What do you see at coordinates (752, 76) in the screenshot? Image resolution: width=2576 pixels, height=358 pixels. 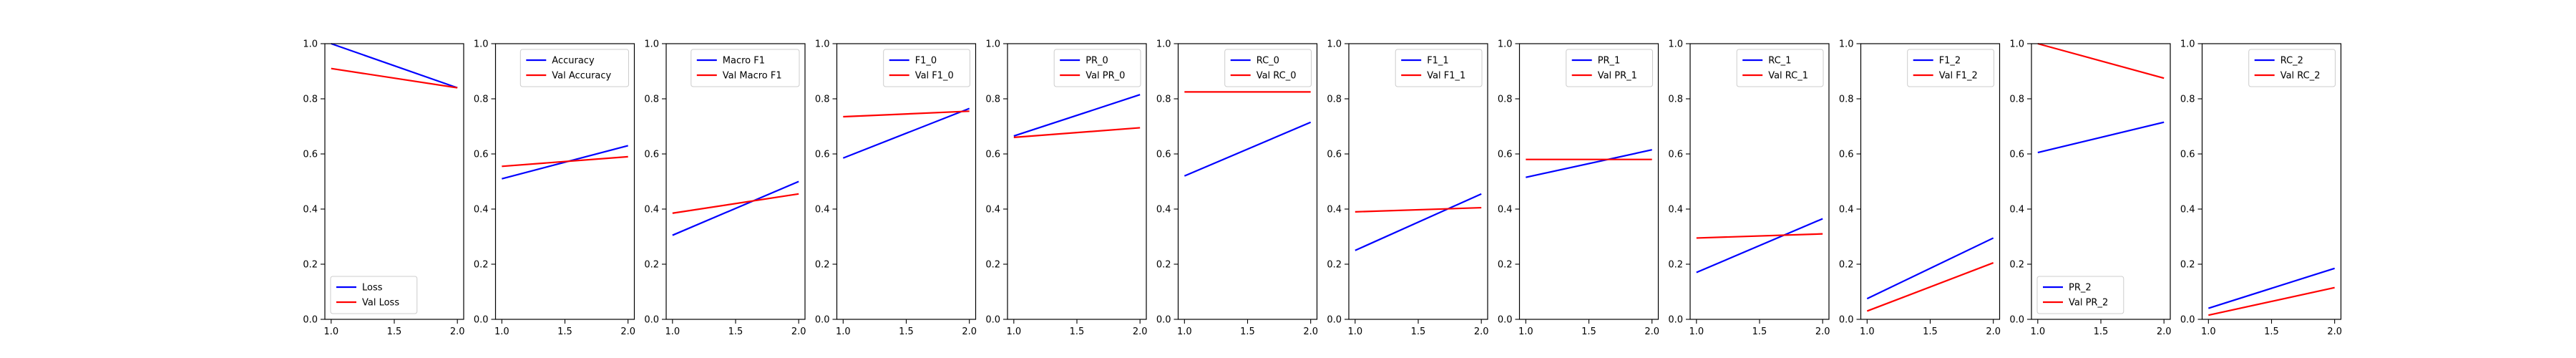 I see `legend-label: Val Macro F1` at bounding box center [752, 76].